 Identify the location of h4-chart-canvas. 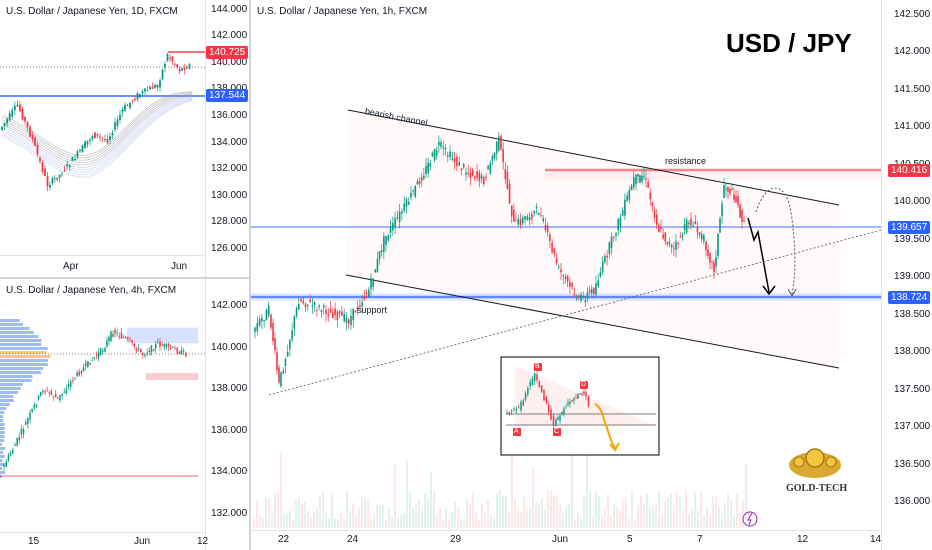
(124, 414).